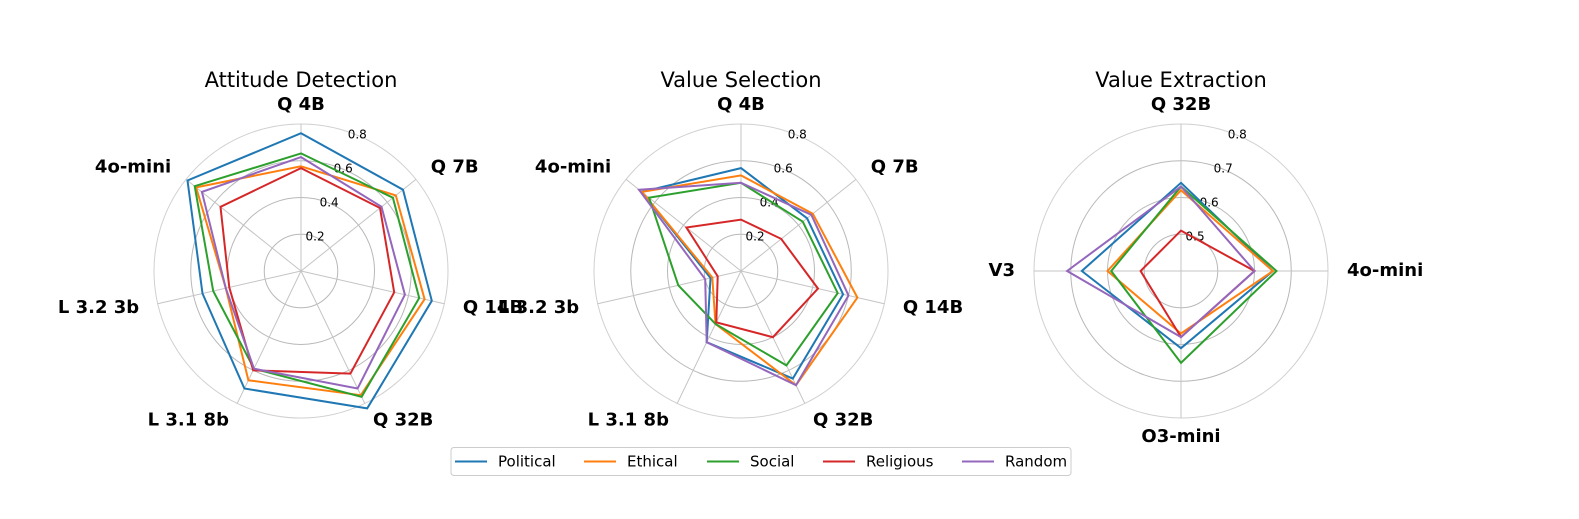  Describe the element at coordinates (1002, 270) in the screenshot. I see `axis-label: V3` at that location.